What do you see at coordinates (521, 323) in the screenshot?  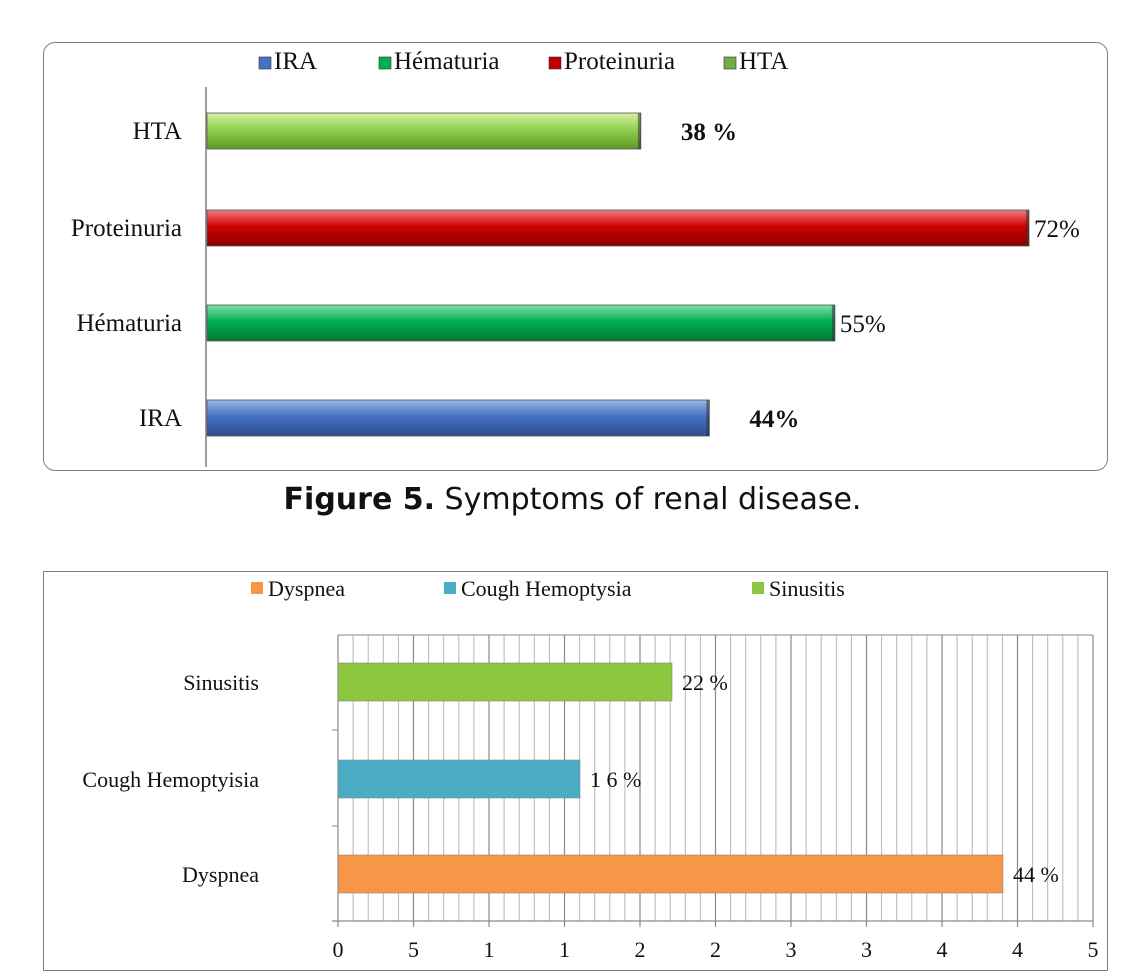 I see `bar-hematuria` at bounding box center [521, 323].